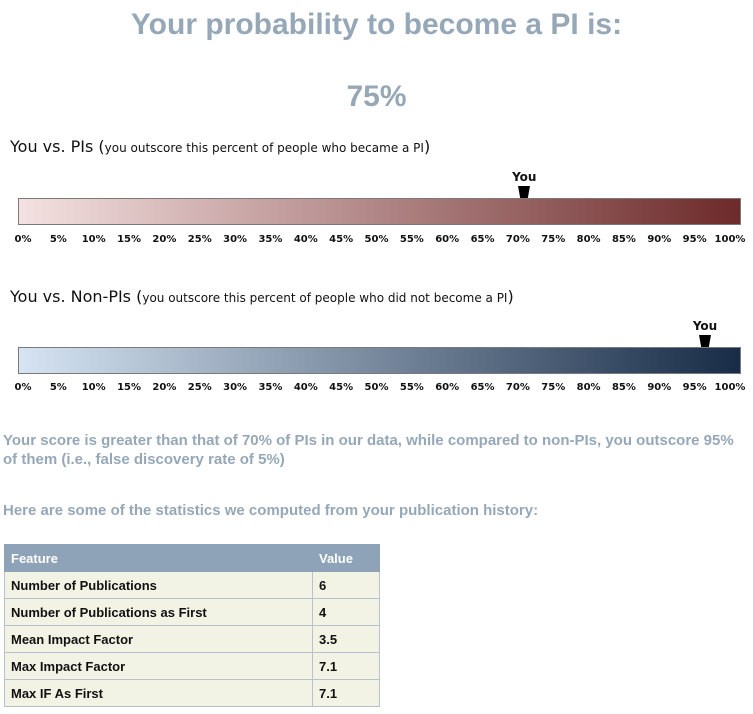  What do you see at coordinates (158, 639) in the screenshot?
I see `feature-cell: Mean Impact Factor` at bounding box center [158, 639].